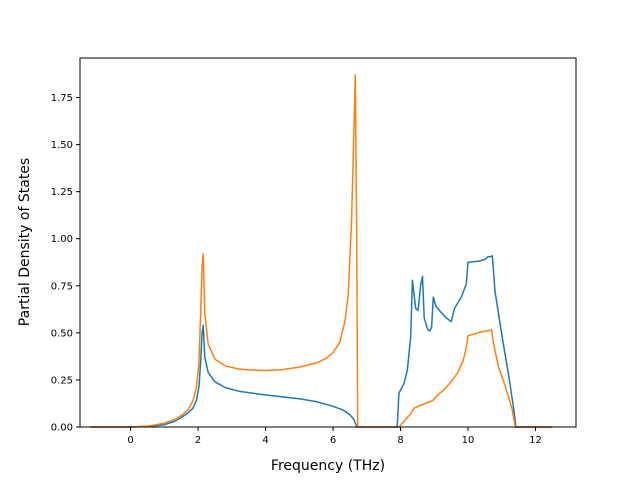 Image resolution: width=640 pixels, height=480 pixels. What do you see at coordinates (62, 380) in the screenshot?
I see `y-tick-label: 0.25` at bounding box center [62, 380].